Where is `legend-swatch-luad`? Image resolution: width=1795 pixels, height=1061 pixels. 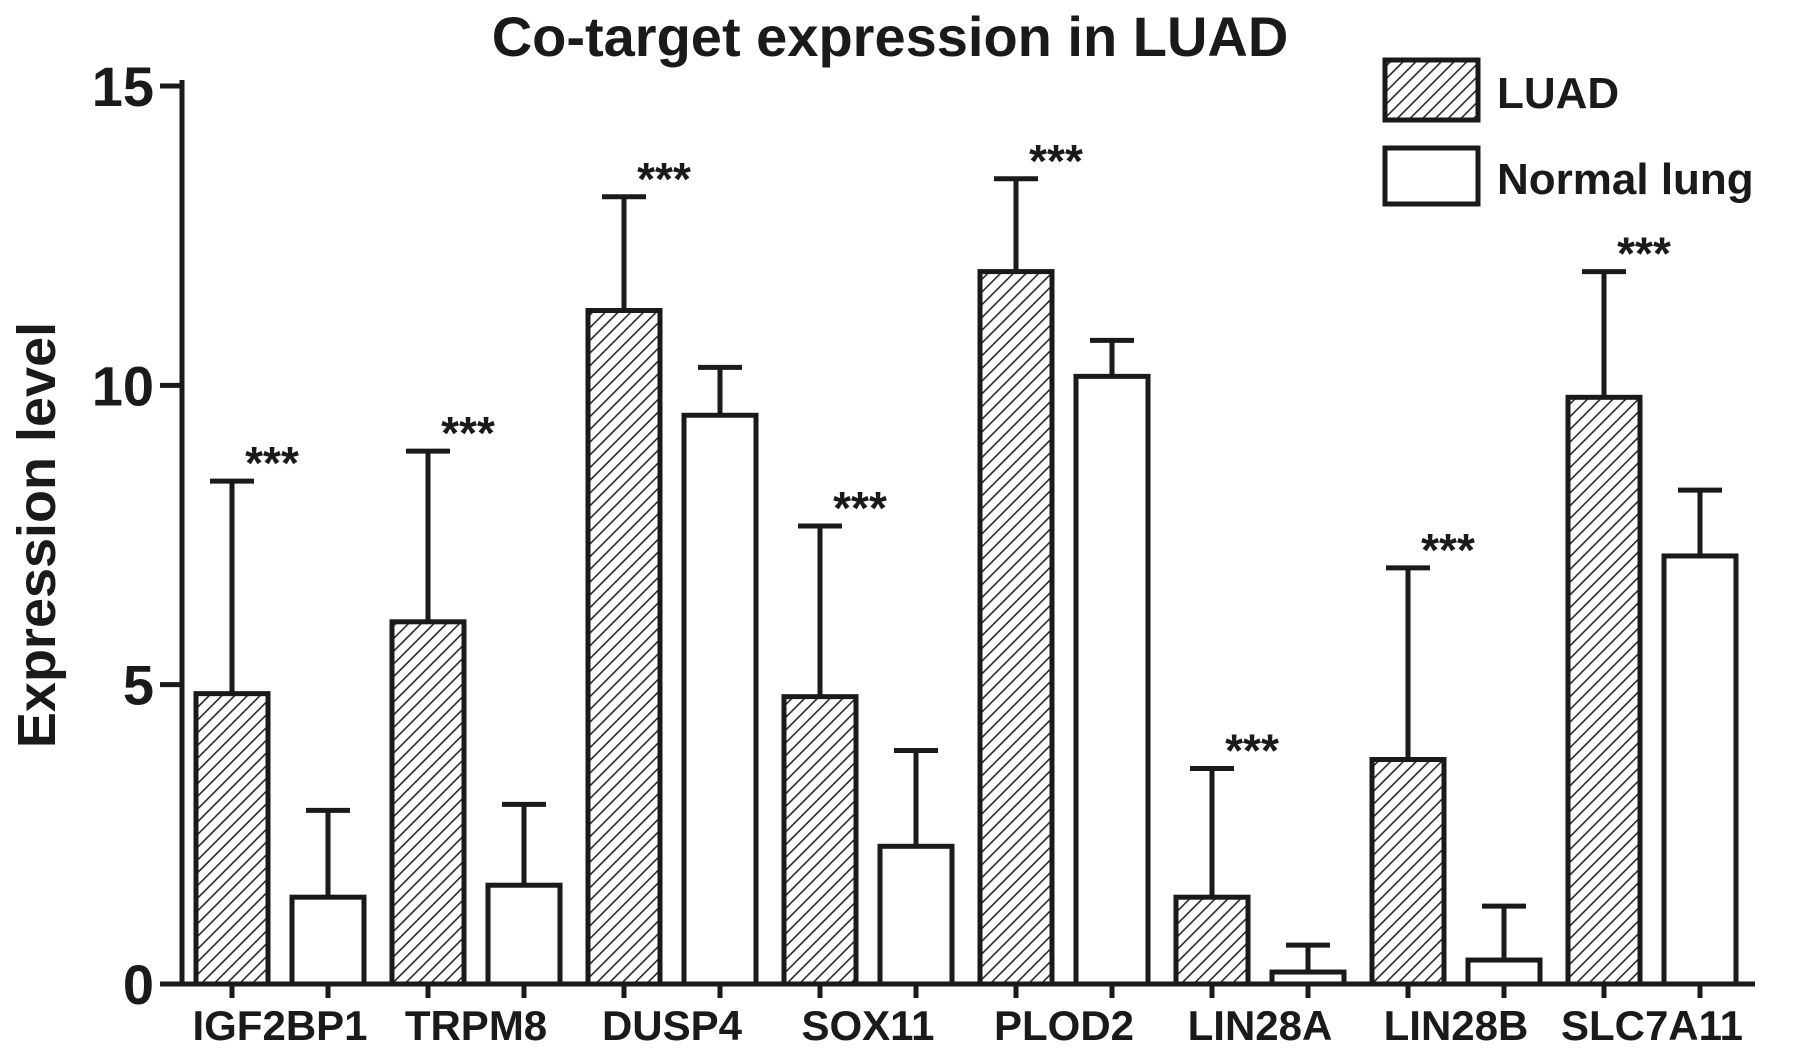 legend-swatch-luad is located at coordinates (1431, 90).